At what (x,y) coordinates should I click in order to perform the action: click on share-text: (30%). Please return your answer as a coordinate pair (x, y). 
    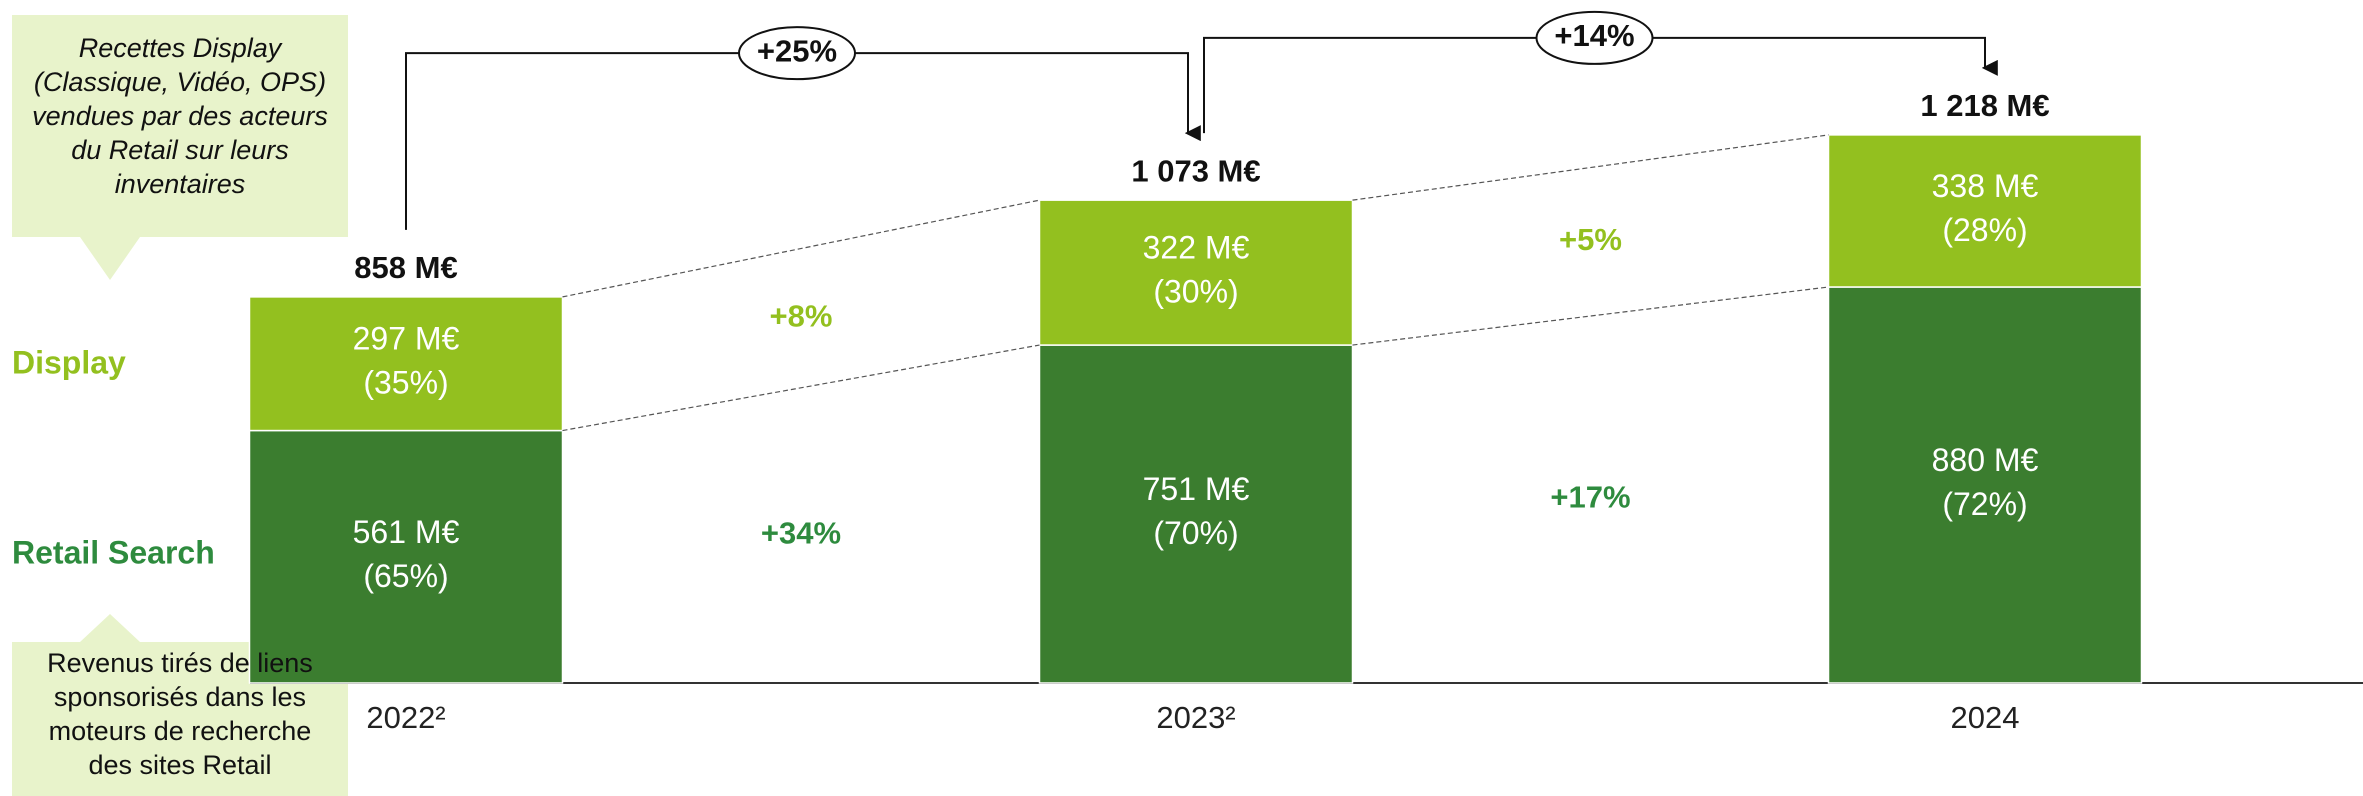
    Looking at the image, I should click on (1195, 292).